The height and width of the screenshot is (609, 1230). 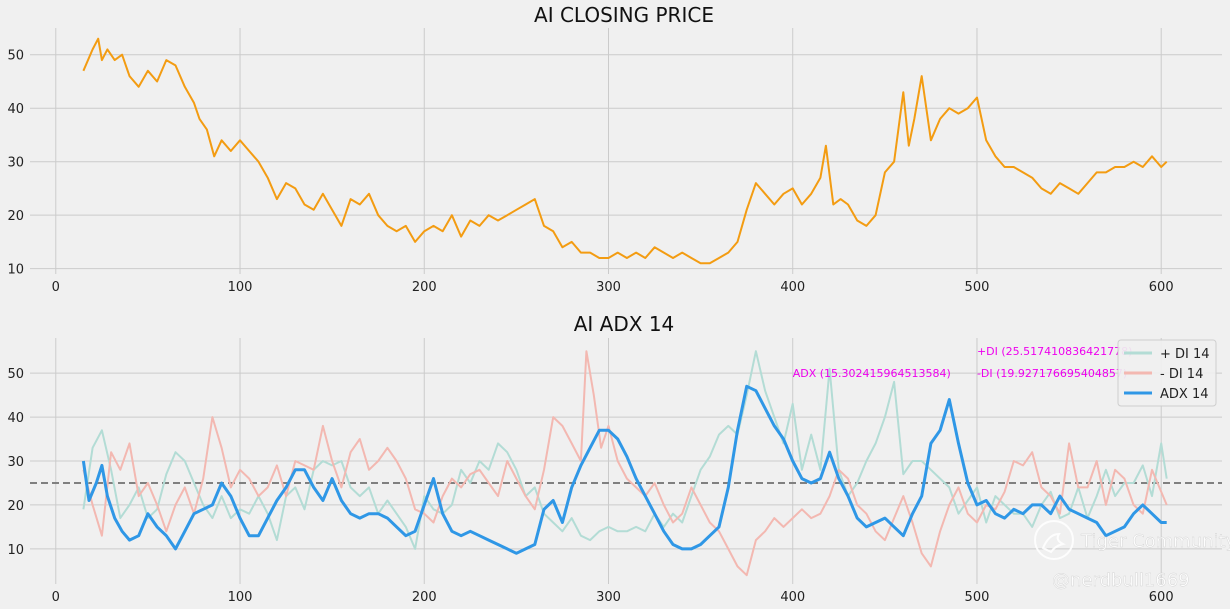 I want to click on watermark-user: @nerdbull1669, so click(x=1121, y=580).